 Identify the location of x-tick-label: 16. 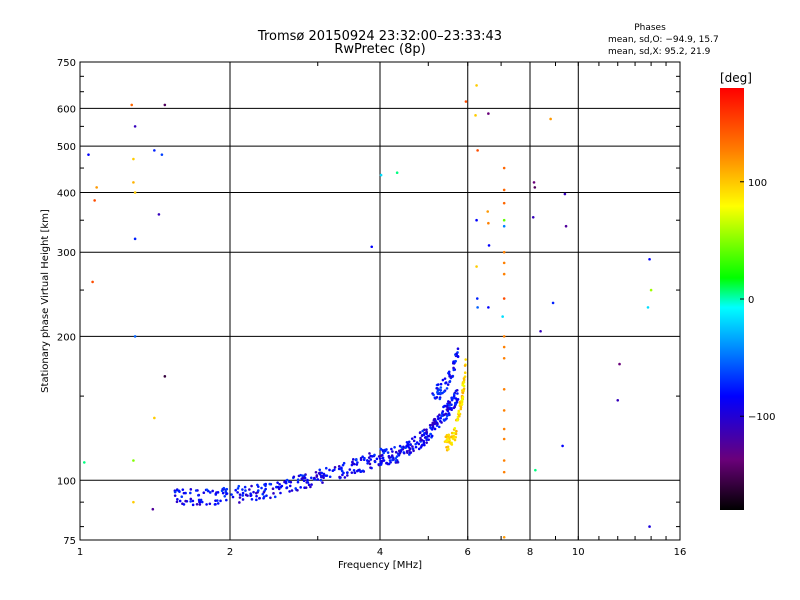
(680, 552).